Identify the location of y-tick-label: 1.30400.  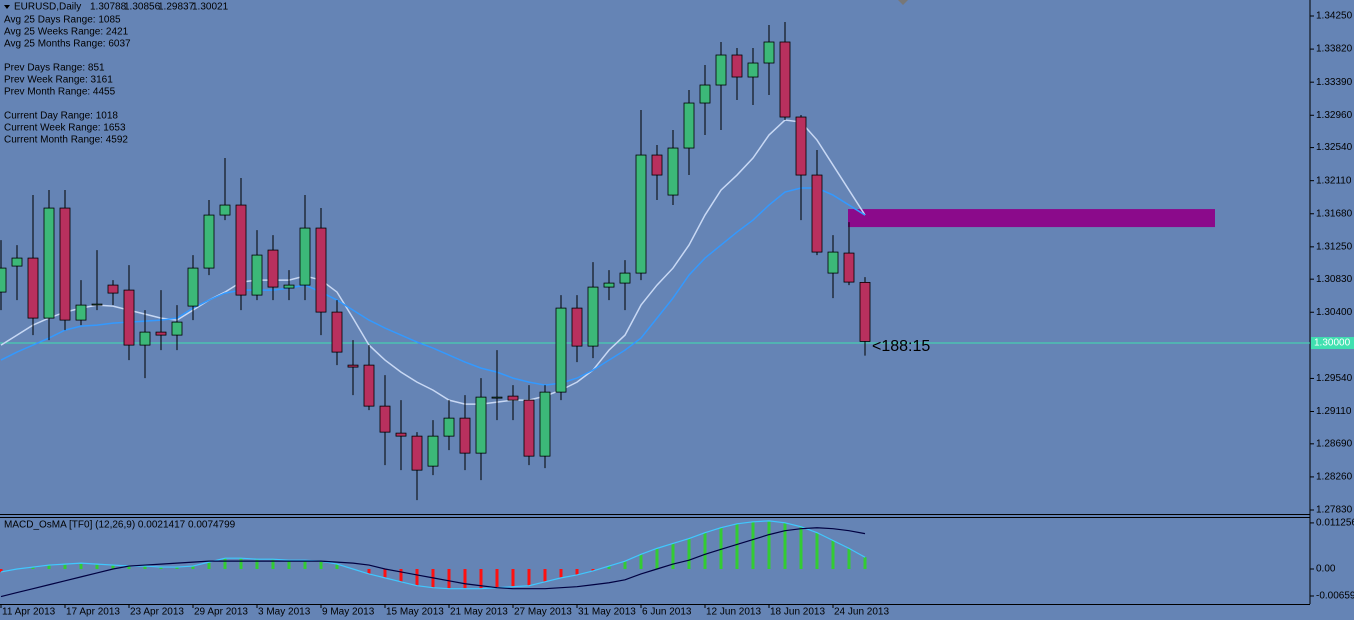
(1334, 312).